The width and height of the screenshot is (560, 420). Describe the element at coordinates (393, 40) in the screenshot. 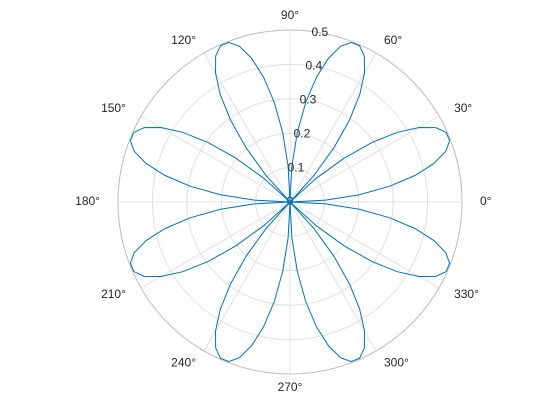

I see `theta-tick-label: 60°` at that location.